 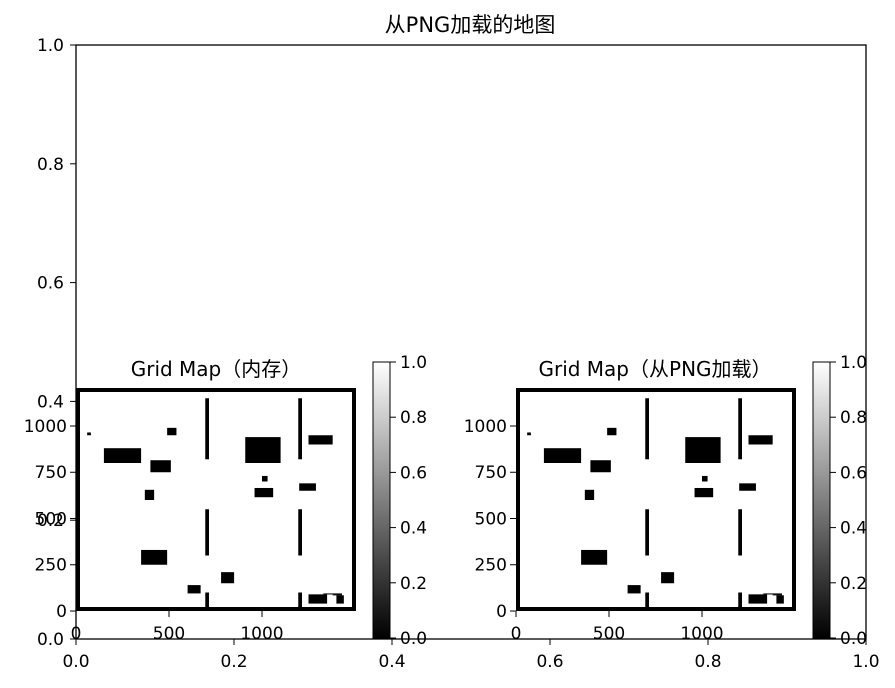 What do you see at coordinates (408, 501) in the screenshot?
I see `colorbar-memory-ticks: 0.0 0.2 0.4 0.6 0.8 1.0` at bounding box center [408, 501].